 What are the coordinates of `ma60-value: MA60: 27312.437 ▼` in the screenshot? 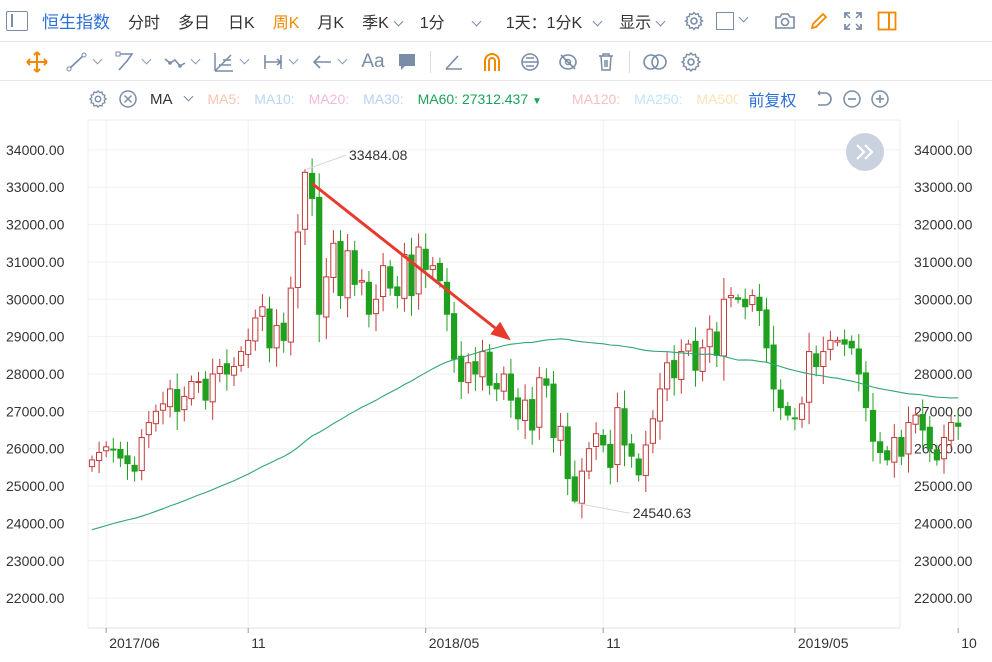 It's located at (480, 99).